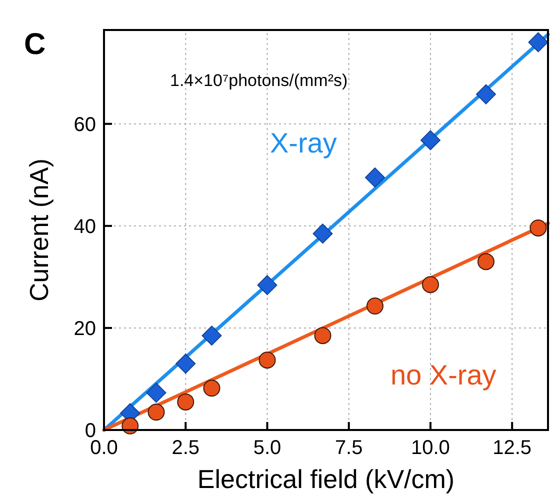 Image resolution: width=554 pixels, height=502 pixels. What do you see at coordinates (443, 375) in the screenshot?
I see `series-label: no X-ray` at bounding box center [443, 375].